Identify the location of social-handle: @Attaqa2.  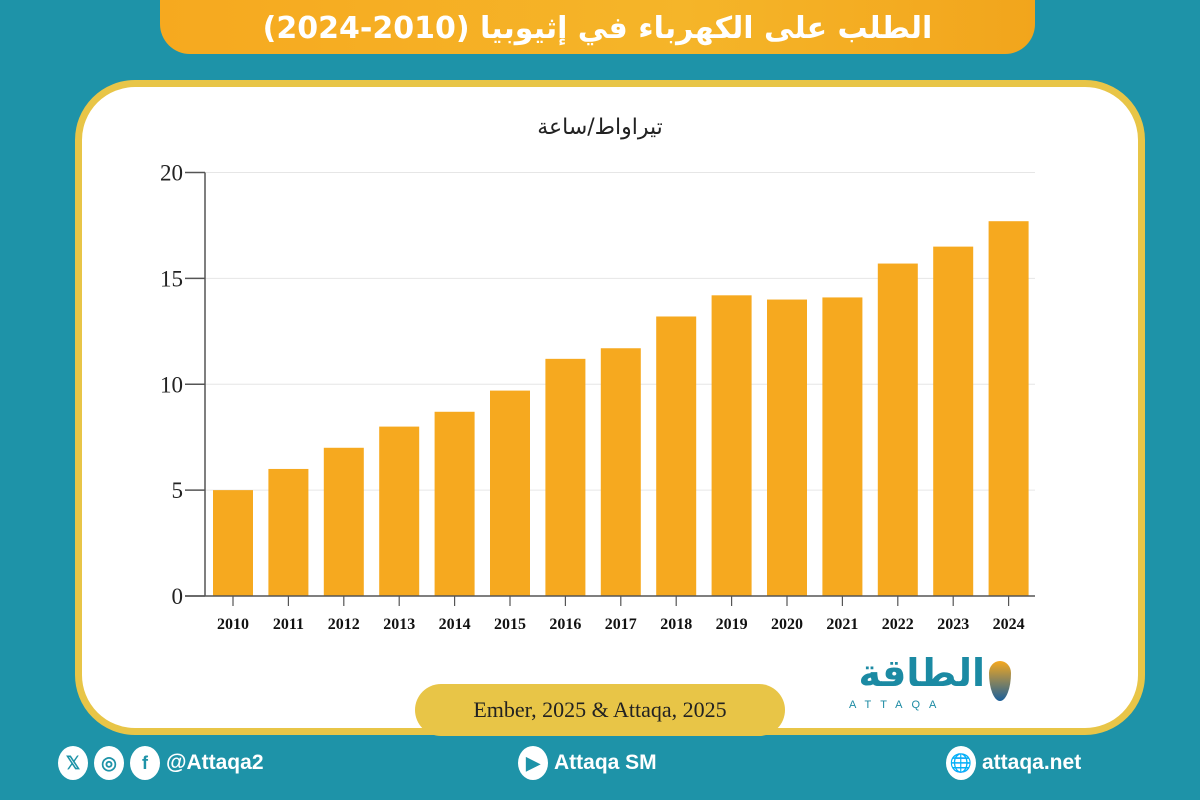
(215, 762).